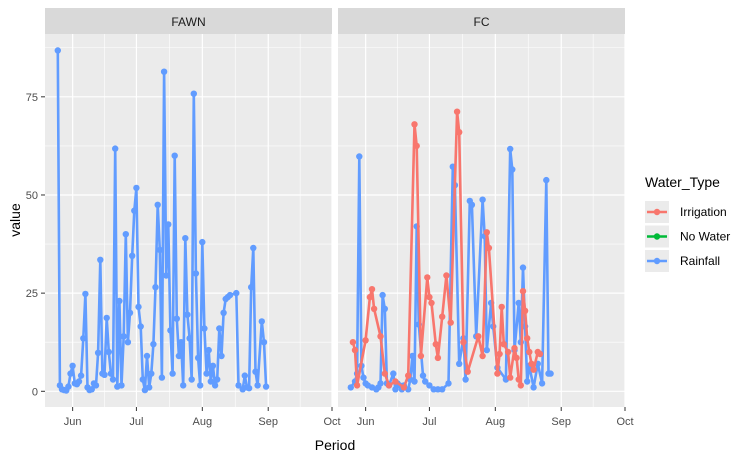 This screenshot has height=460, width=751. I want to click on y-tick-label: 50, so click(32, 196).